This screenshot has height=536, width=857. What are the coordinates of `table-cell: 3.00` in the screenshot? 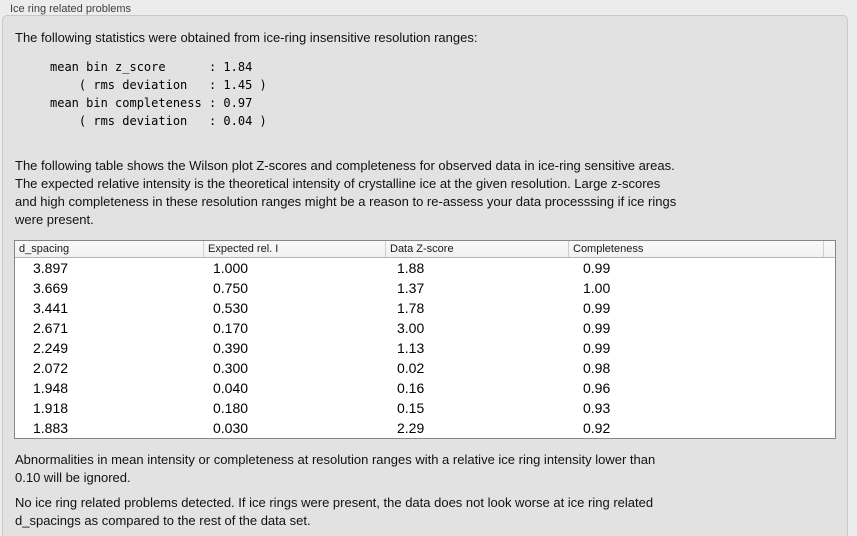 It's located at (411, 328).